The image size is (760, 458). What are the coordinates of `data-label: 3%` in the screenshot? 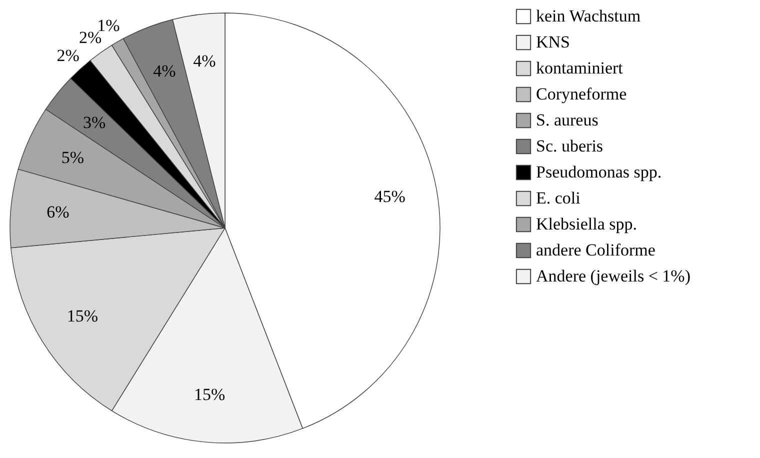 It's located at (94, 122).